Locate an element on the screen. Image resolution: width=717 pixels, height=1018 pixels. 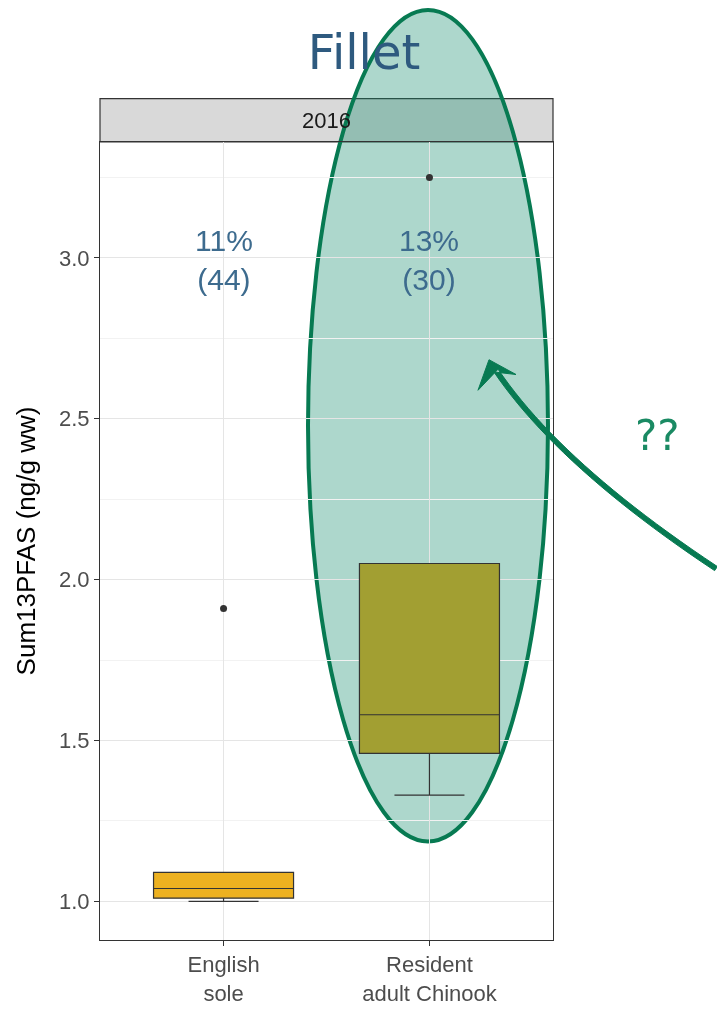
y-tick-label: 1.5 is located at coordinates (74, 741).